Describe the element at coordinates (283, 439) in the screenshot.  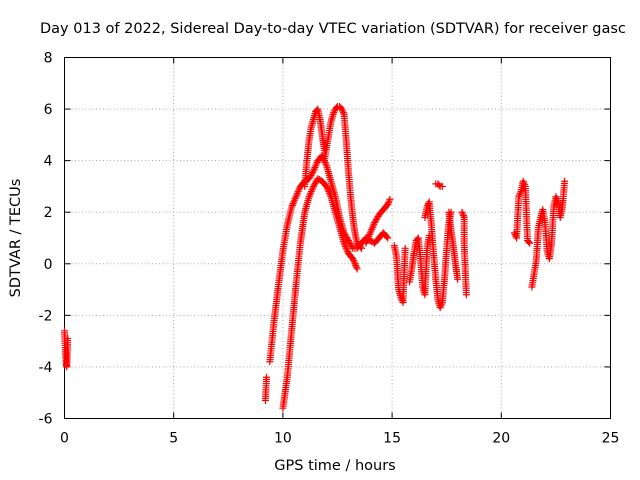
I see `x-tick-label: 10` at that location.